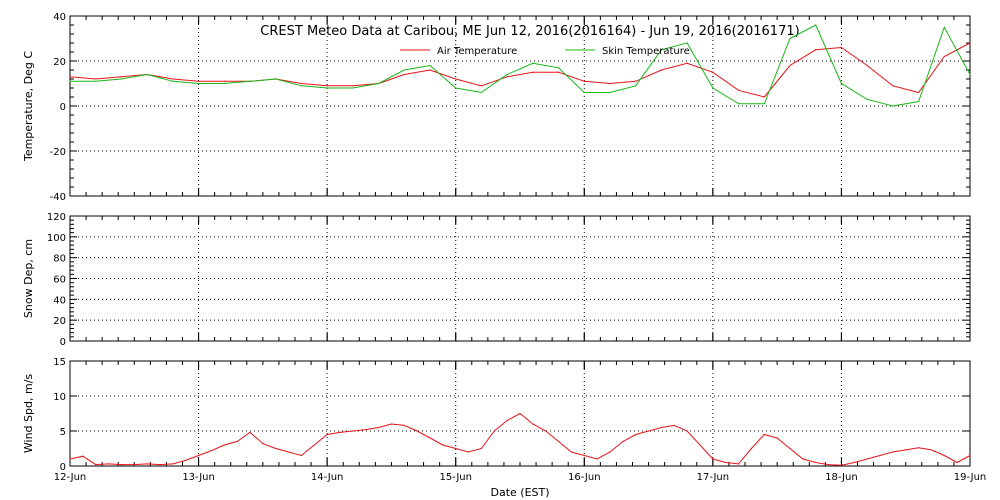 The width and height of the screenshot is (1000, 500). Describe the element at coordinates (713, 477) in the screenshot. I see `x-tick-label: 17-Jun` at that location.